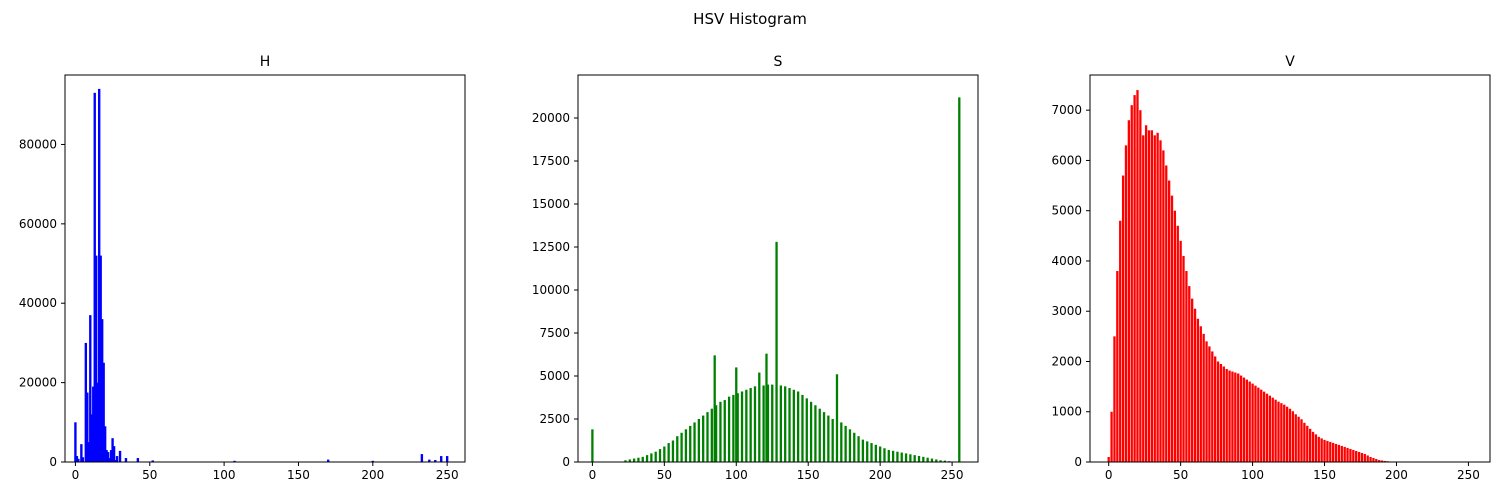  I want to click on y-tick-label: 0, so click(1078, 462).